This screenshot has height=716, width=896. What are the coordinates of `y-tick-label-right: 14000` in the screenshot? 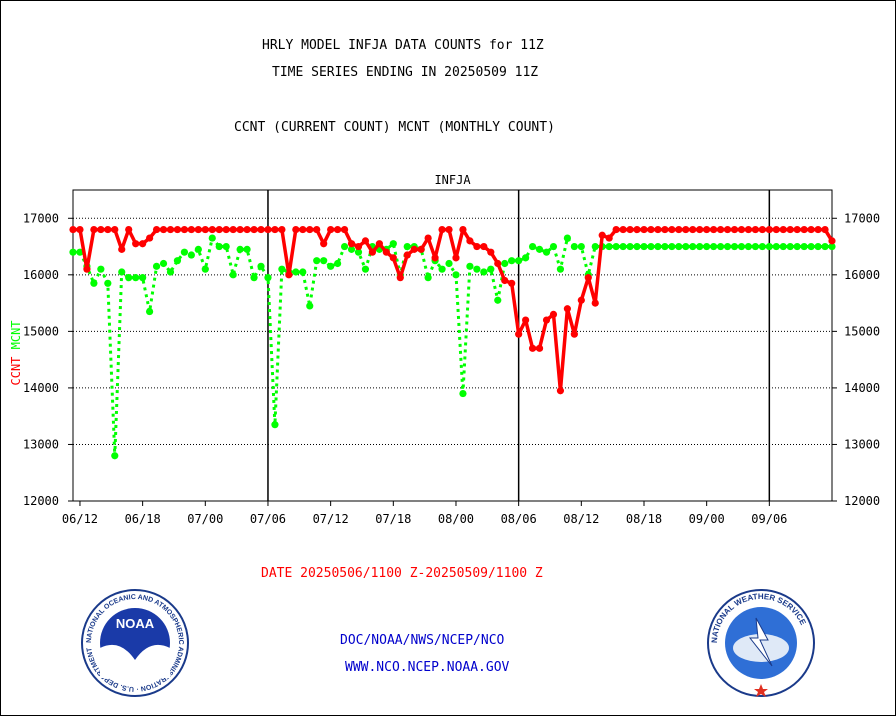 It's located at (862, 388).